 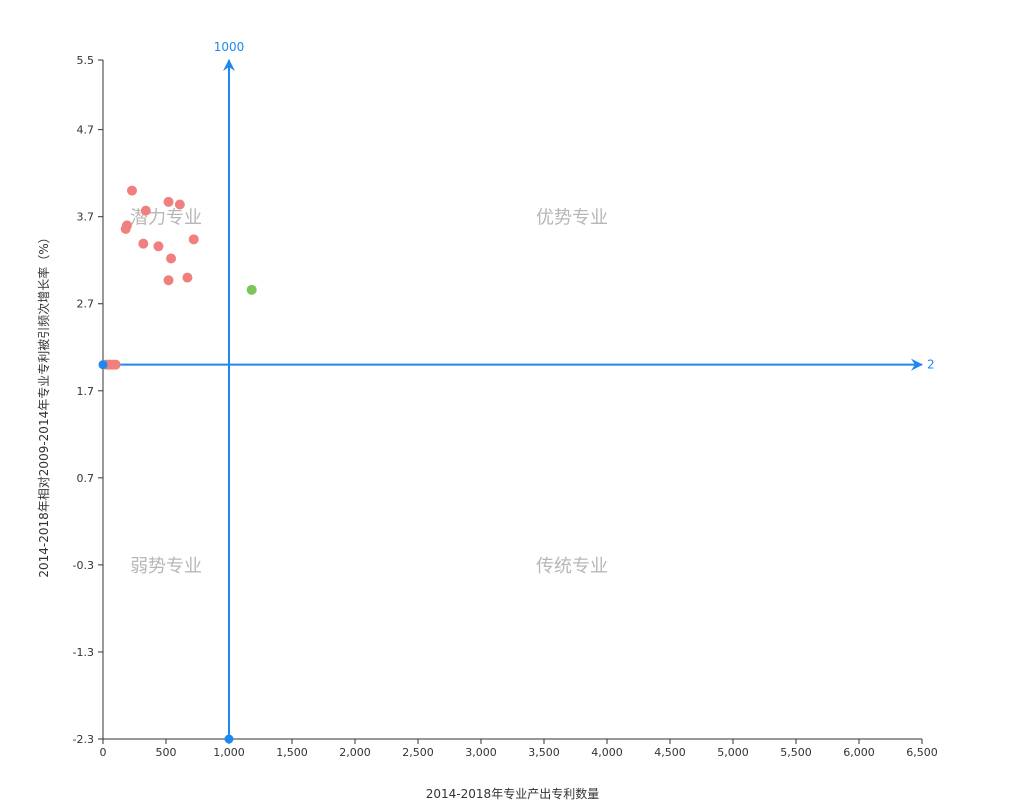 I want to click on y-tick-label: 0.7, so click(x=86, y=478).